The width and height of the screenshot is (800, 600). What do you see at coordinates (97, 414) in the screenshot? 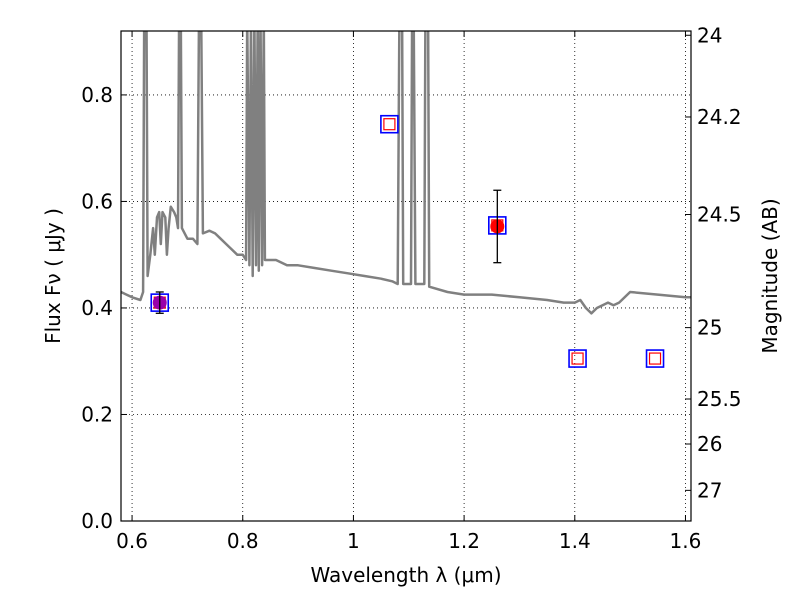
I see `y-tick-label: 0.2` at bounding box center [97, 414].